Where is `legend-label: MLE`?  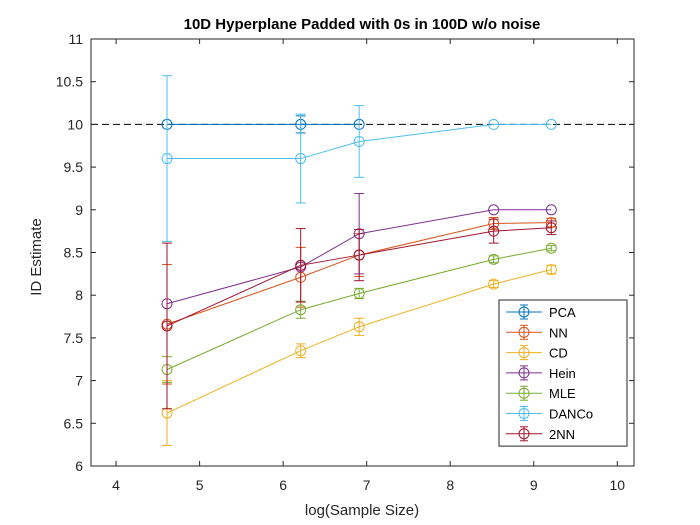 legend-label: MLE is located at coordinates (562, 393).